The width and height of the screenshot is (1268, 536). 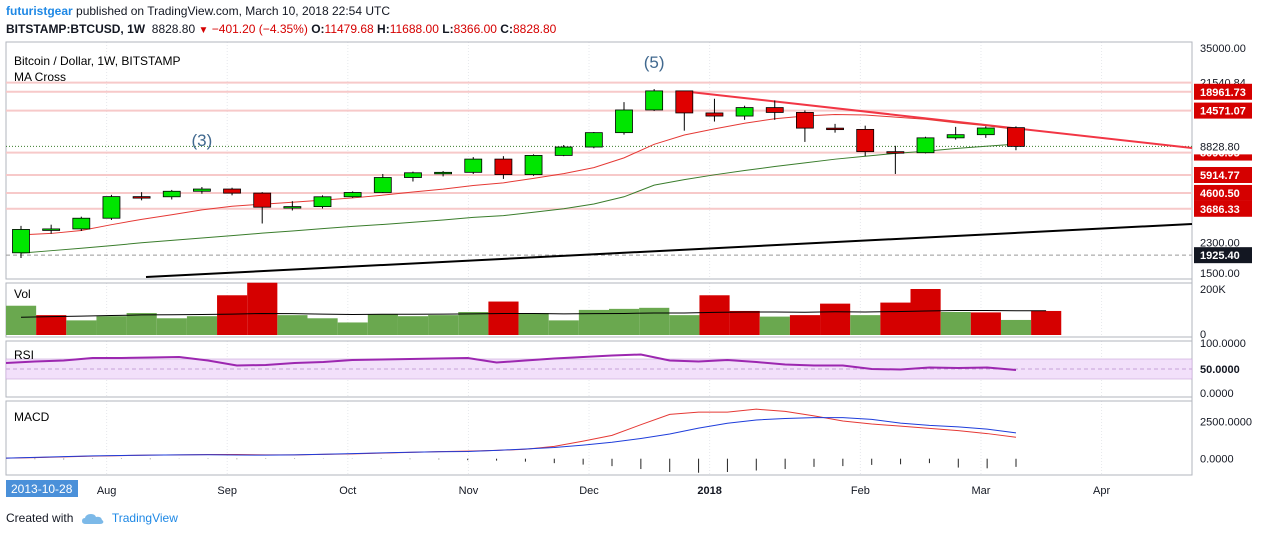 What do you see at coordinates (475, 29) in the screenshot?
I see `low-value: 8366.00` at bounding box center [475, 29].